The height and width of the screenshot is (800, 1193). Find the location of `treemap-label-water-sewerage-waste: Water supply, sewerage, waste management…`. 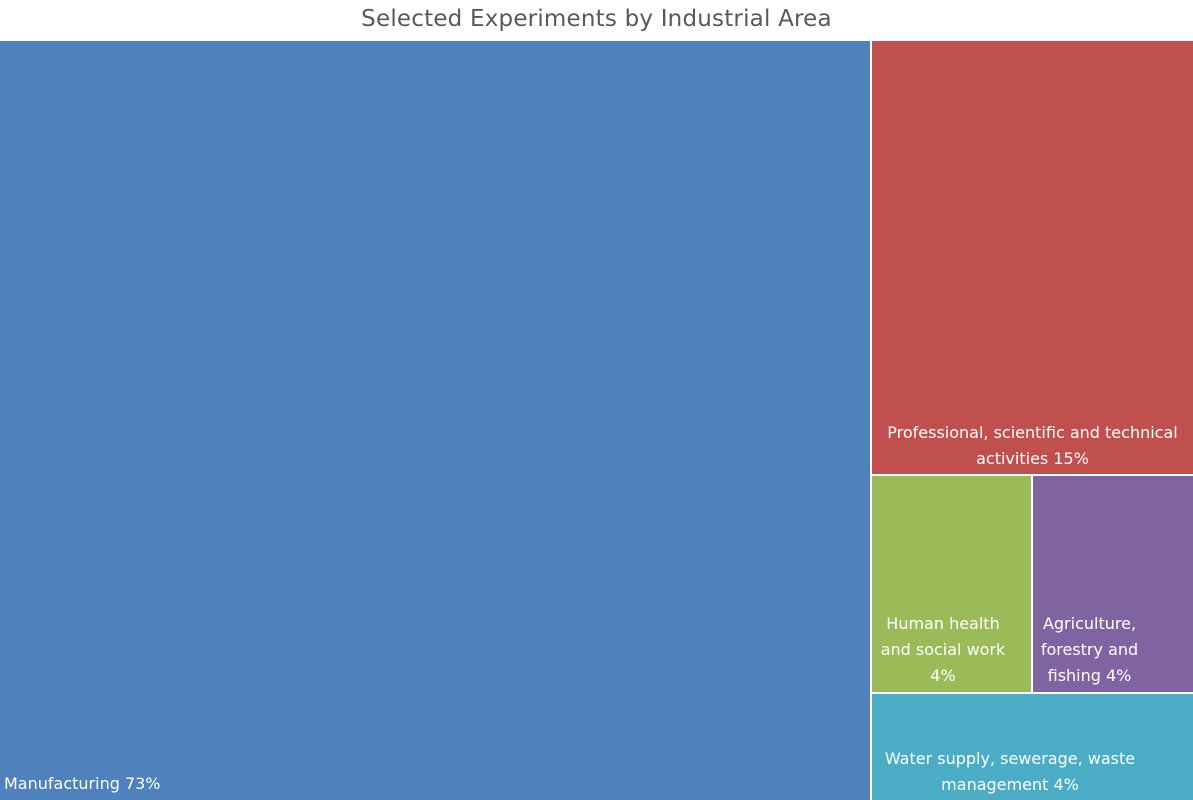

treemap-label-water-sewerage-waste: Water supply, sewerage, waste management… is located at coordinates (1010, 771).